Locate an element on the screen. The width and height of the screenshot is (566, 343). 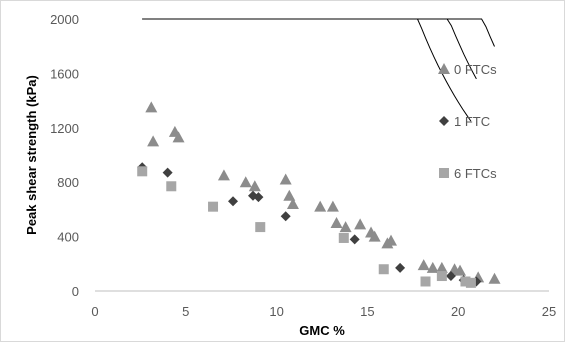
legend-label: 1 FTC is located at coordinates (472, 121).